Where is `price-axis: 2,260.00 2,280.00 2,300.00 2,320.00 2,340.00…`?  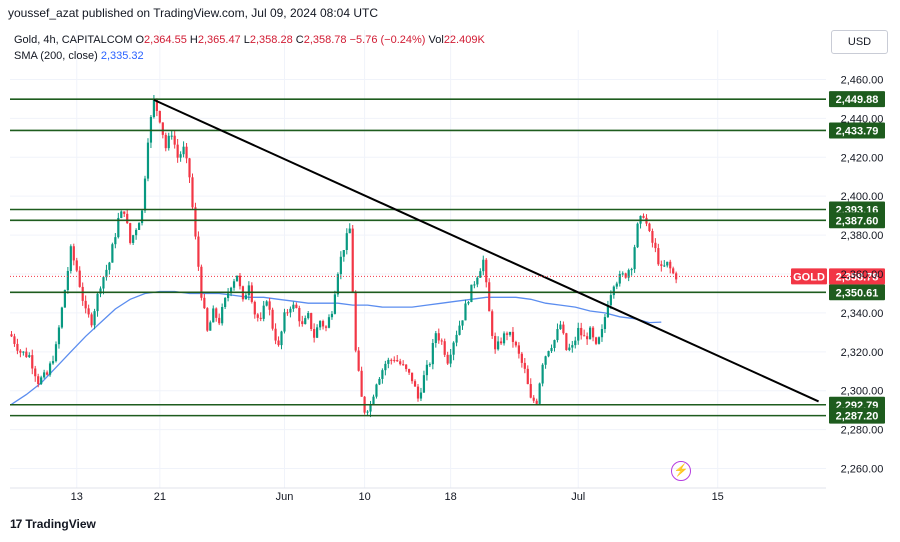
price-axis: 2,260.00 2,280.00 2,300.00 2,320.00 2,340.00… is located at coordinates (862, 274).